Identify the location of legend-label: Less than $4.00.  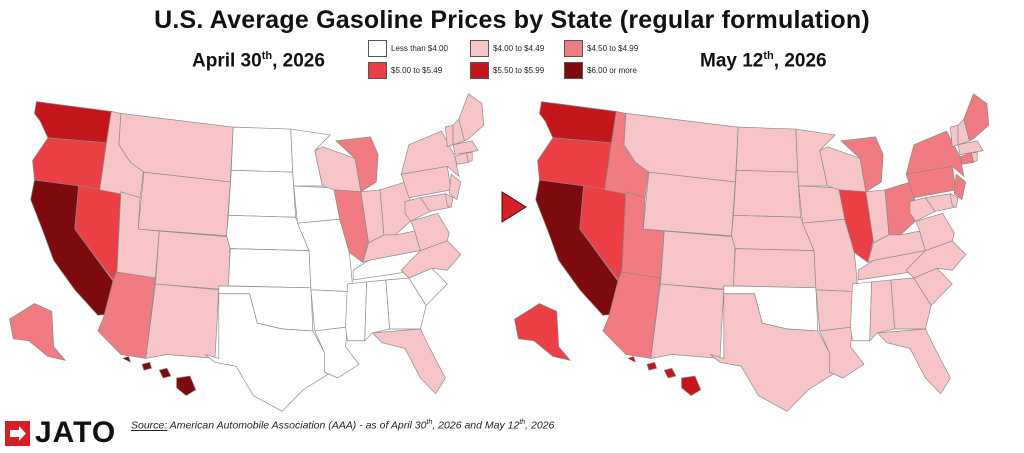
(419, 48).